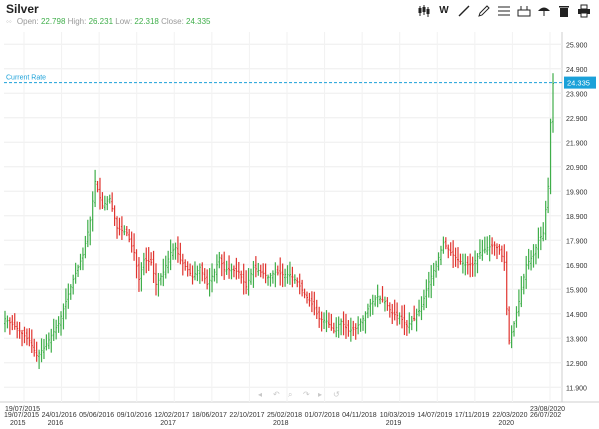  What do you see at coordinates (545, 415) in the screenshot?
I see `x-tick-label: 26/07/202` at bounding box center [545, 415].